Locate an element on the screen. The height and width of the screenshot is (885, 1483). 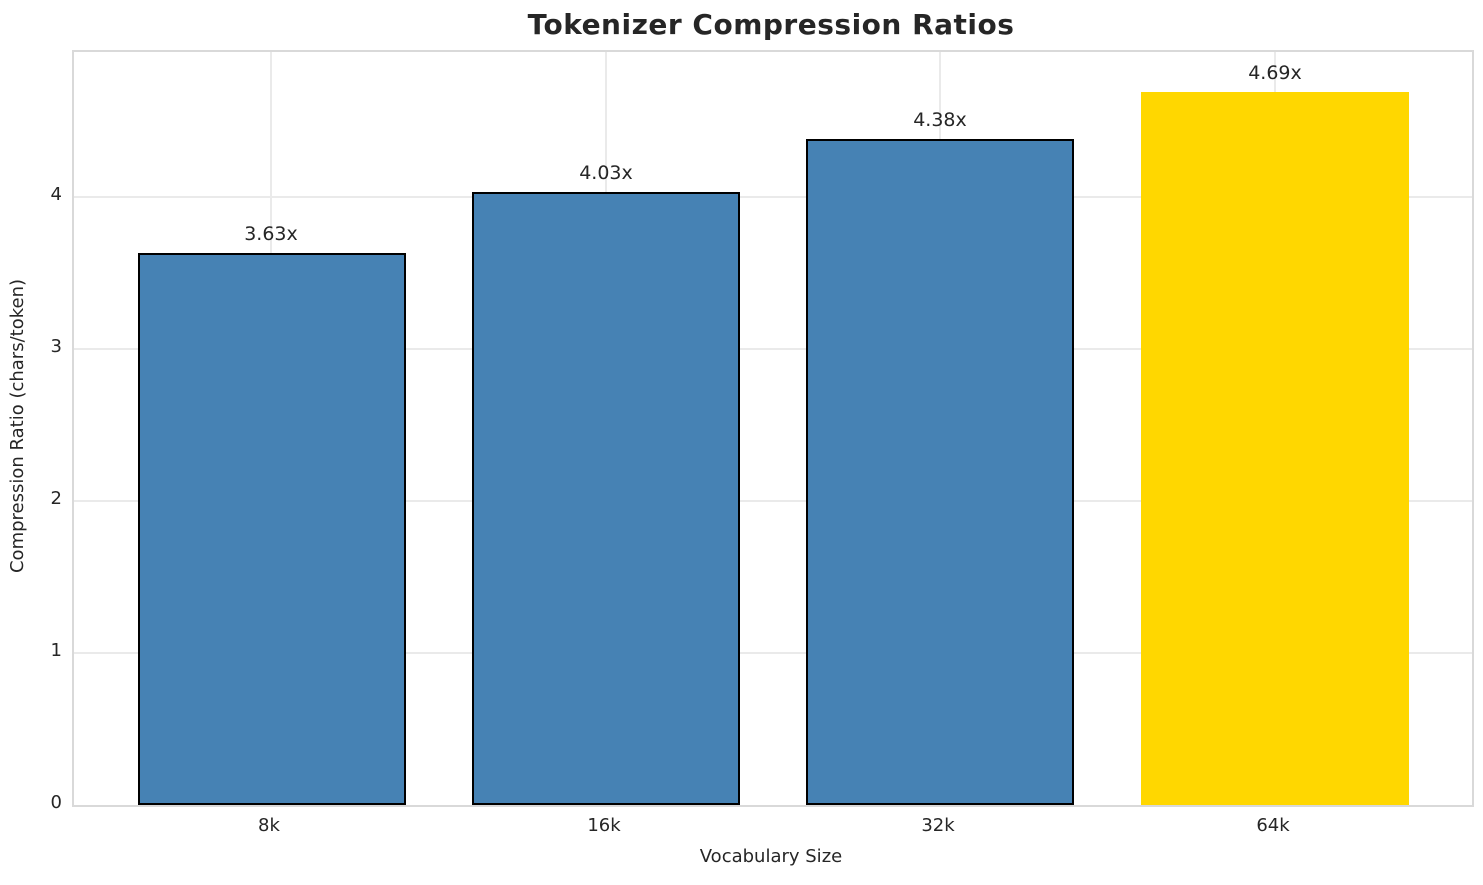
xtick-label-32k: 32k is located at coordinates (938, 825).